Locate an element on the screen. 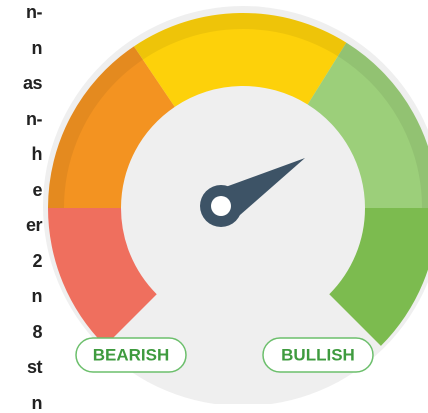 This screenshot has width=428, height=413. text-fragment: 8 is located at coordinates (37, 331).